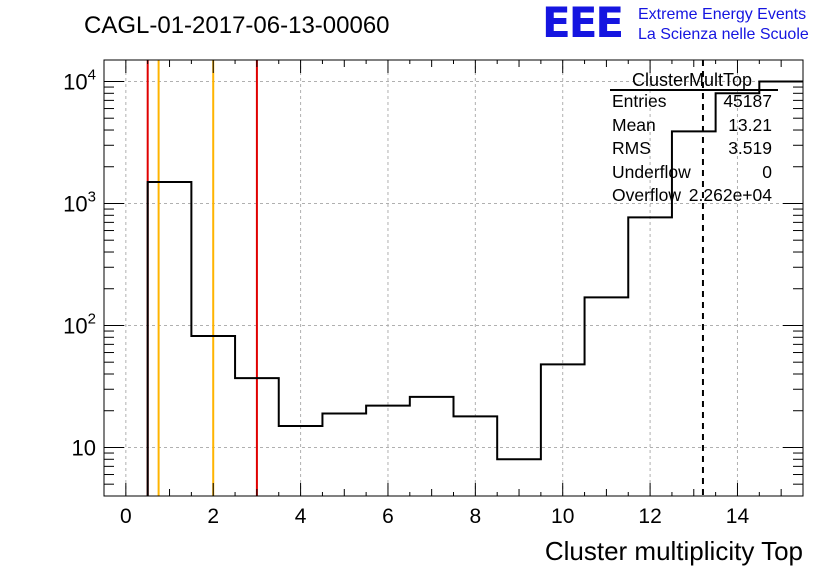 This screenshot has height=572, width=836. What do you see at coordinates (84, 447) in the screenshot?
I see `y-tick-label: 10` at bounding box center [84, 447].